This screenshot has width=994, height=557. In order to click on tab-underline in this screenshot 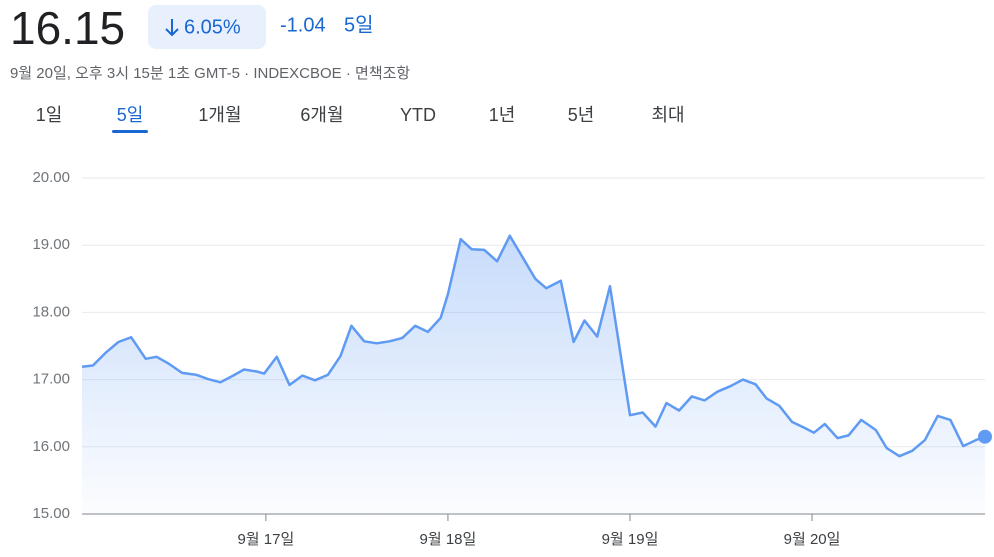, I will do `click(130, 131)`.